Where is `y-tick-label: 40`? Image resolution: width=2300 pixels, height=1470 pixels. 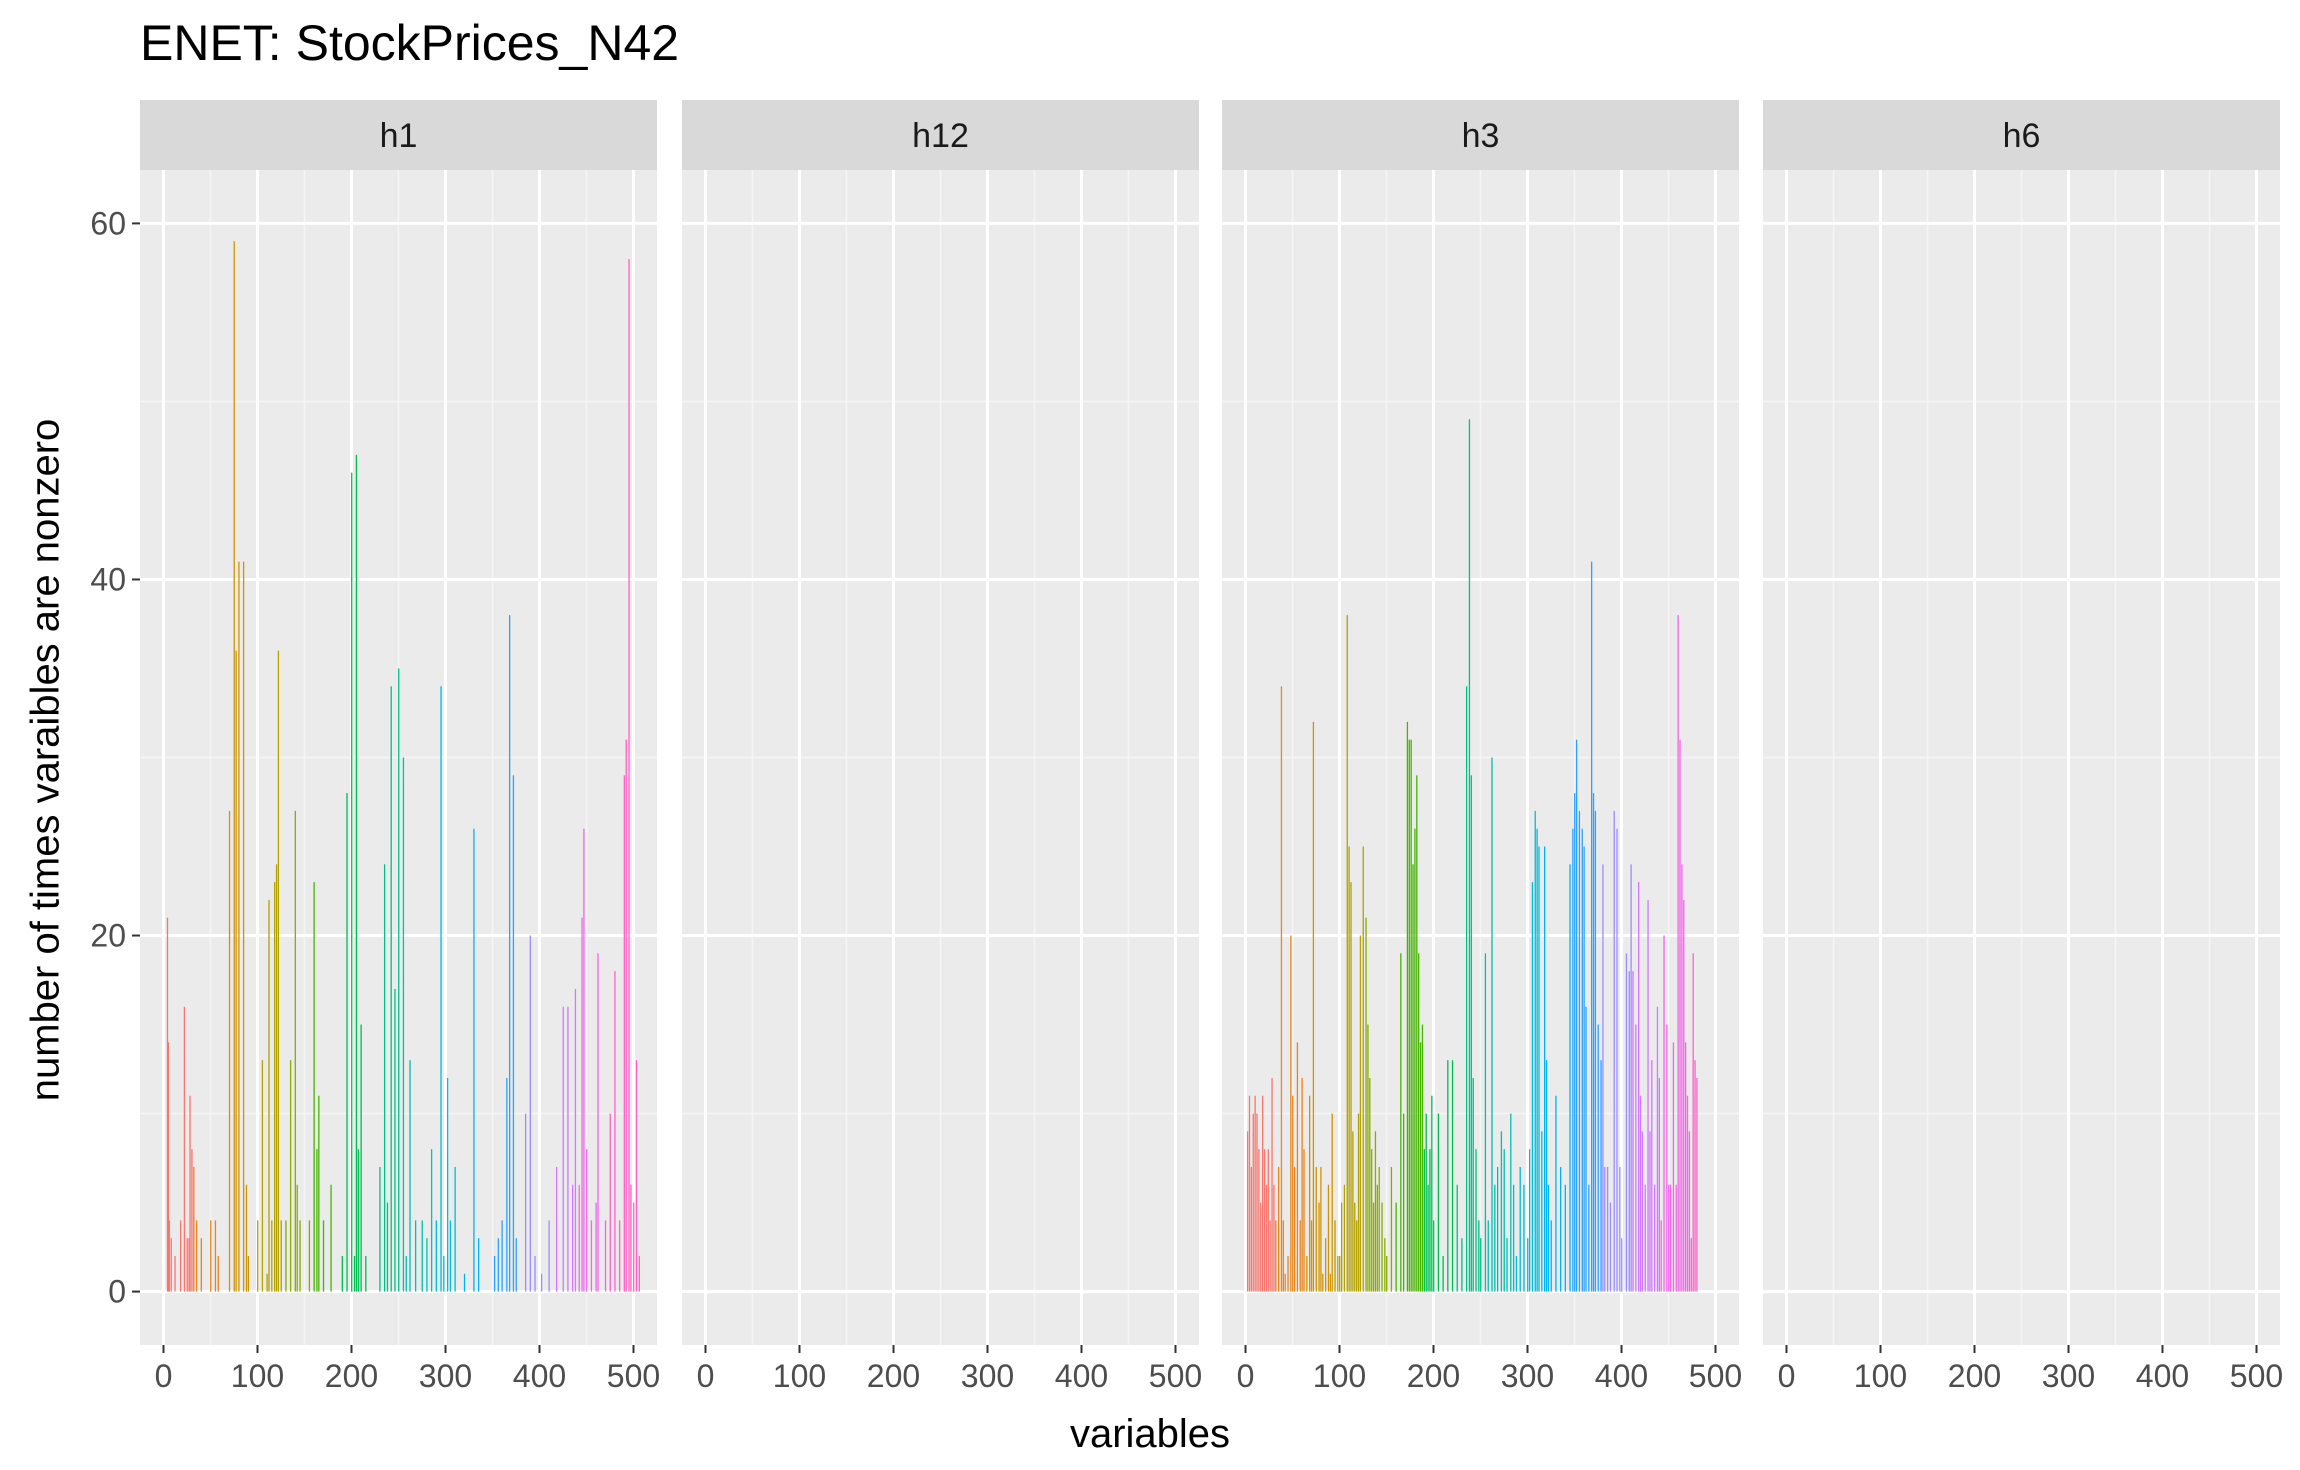
y-tick-label: 40 is located at coordinates (108, 579).